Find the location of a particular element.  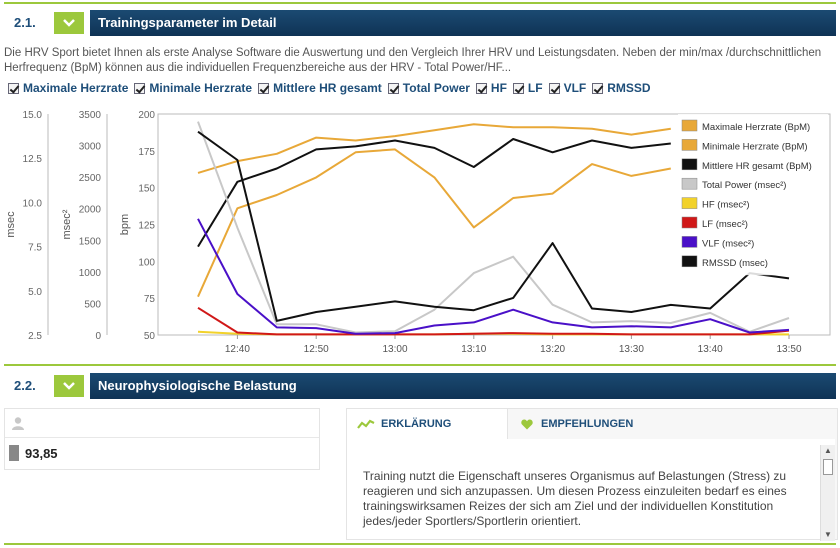

y-tick-label: 200 is located at coordinates (146, 115).